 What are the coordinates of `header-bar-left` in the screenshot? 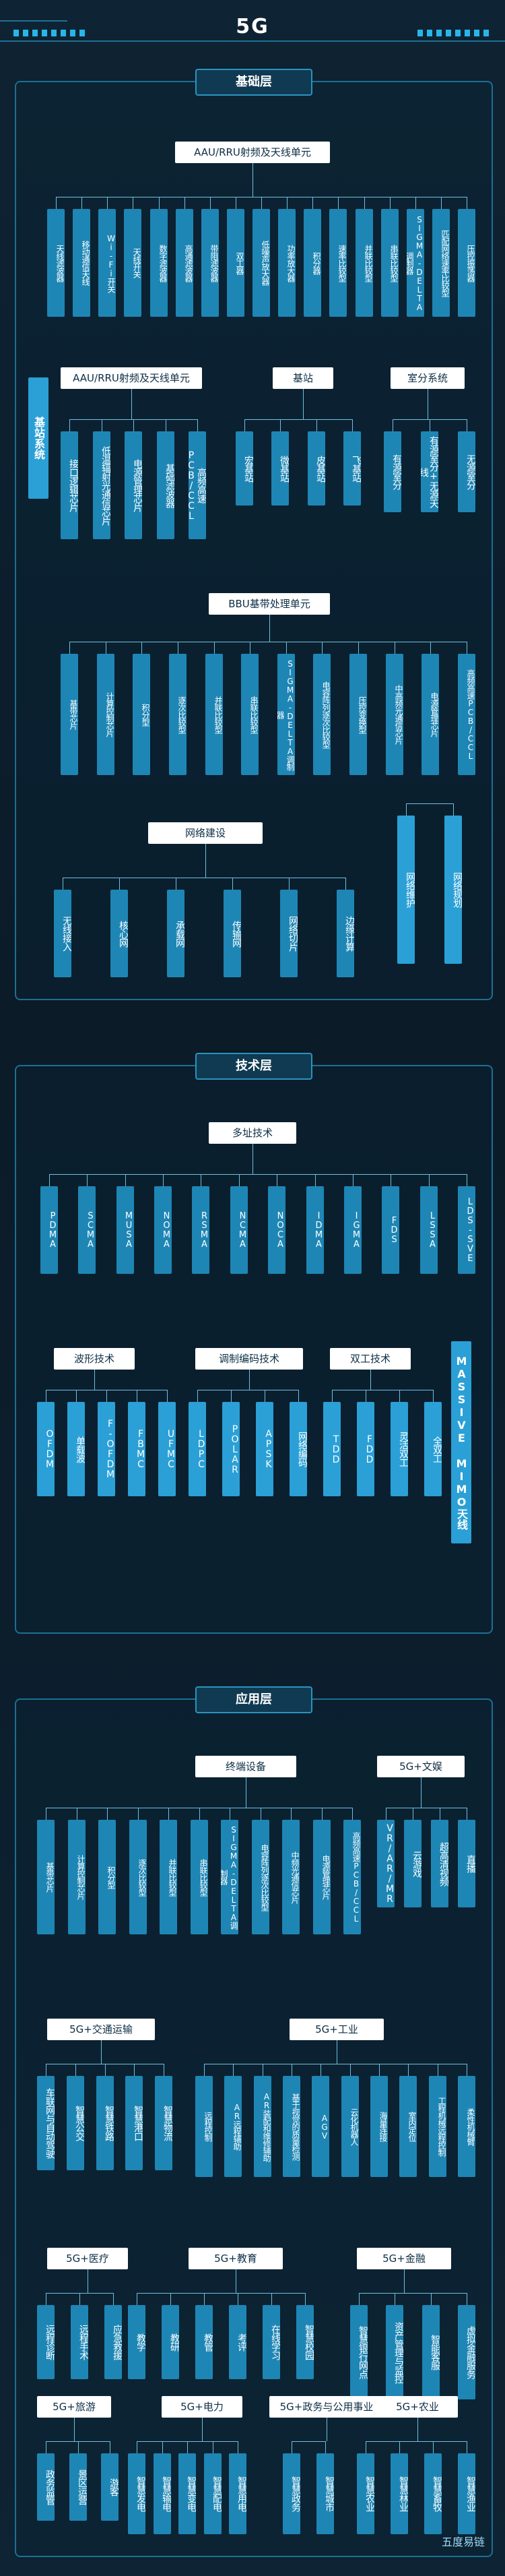 It's located at (33, 30).